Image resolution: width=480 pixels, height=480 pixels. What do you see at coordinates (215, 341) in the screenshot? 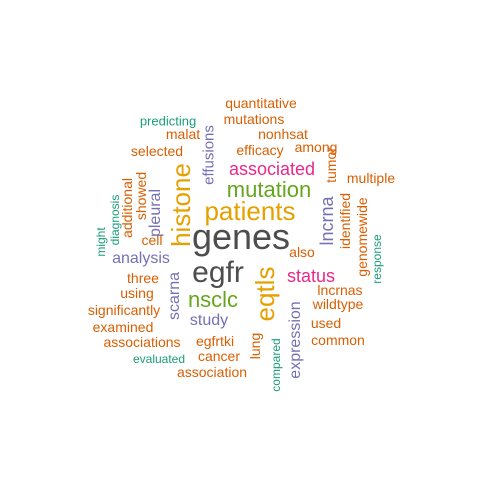
I see `word-egfrtki: egfrtki` at bounding box center [215, 341].